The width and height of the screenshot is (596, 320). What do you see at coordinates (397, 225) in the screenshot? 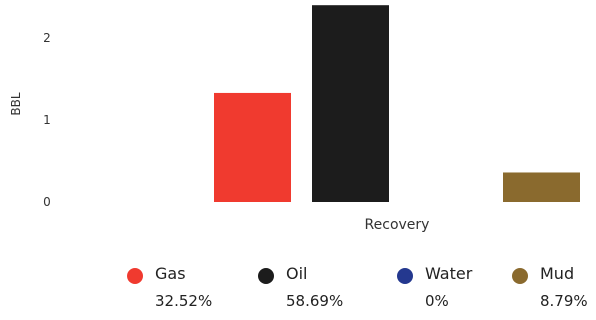
I see `x-axis-label: Recovery` at bounding box center [397, 225].